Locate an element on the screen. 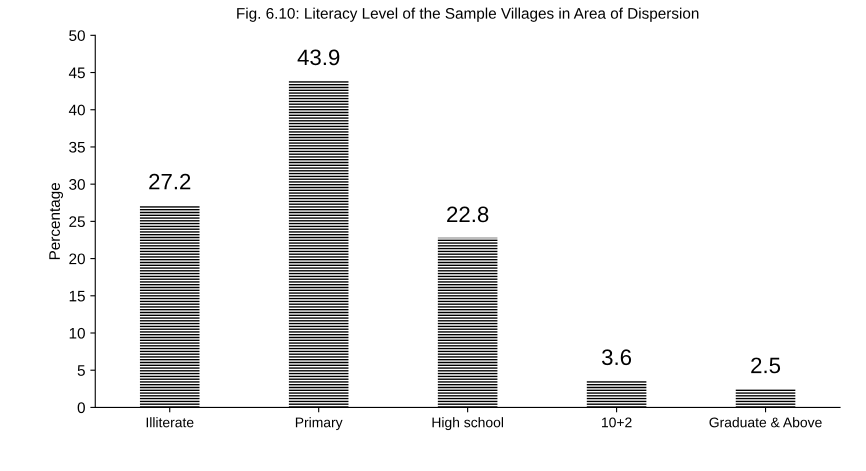  y-tick-label: 25 is located at coordinates (77, 222).